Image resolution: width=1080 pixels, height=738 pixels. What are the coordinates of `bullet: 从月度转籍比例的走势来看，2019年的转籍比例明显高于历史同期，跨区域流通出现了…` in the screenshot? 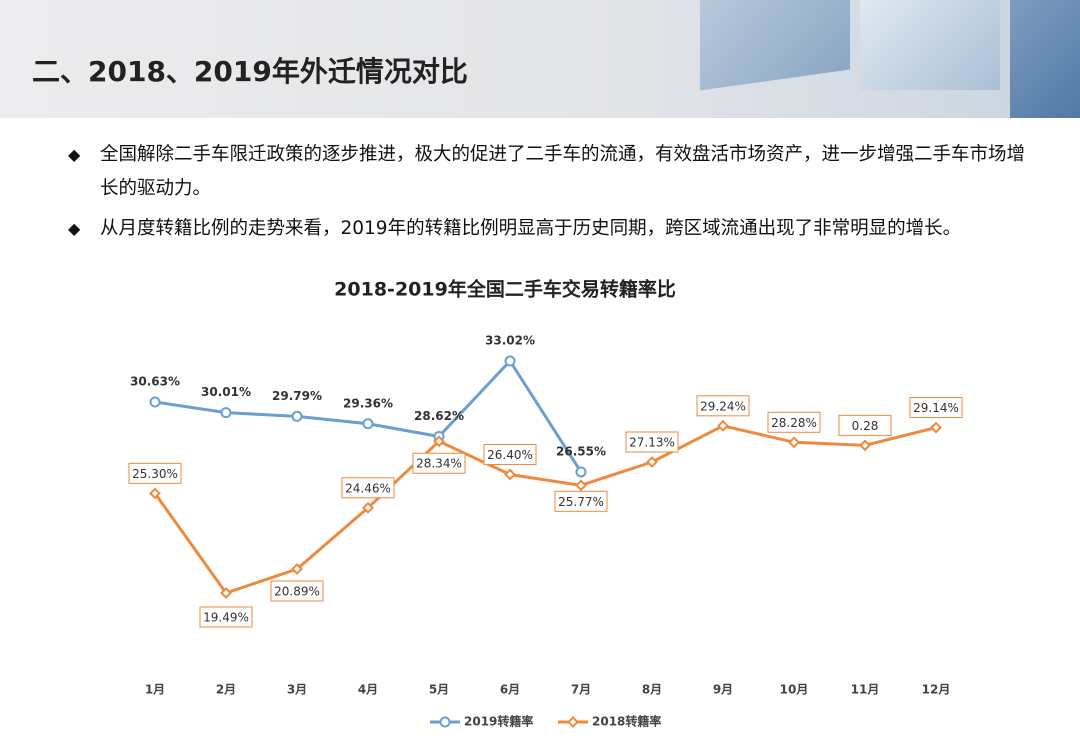 It's located at (555, 229).